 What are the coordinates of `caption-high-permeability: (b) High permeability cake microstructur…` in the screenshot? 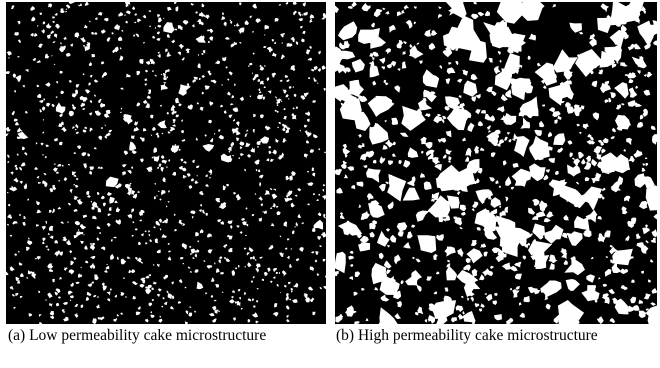 It's located at (467, 335).